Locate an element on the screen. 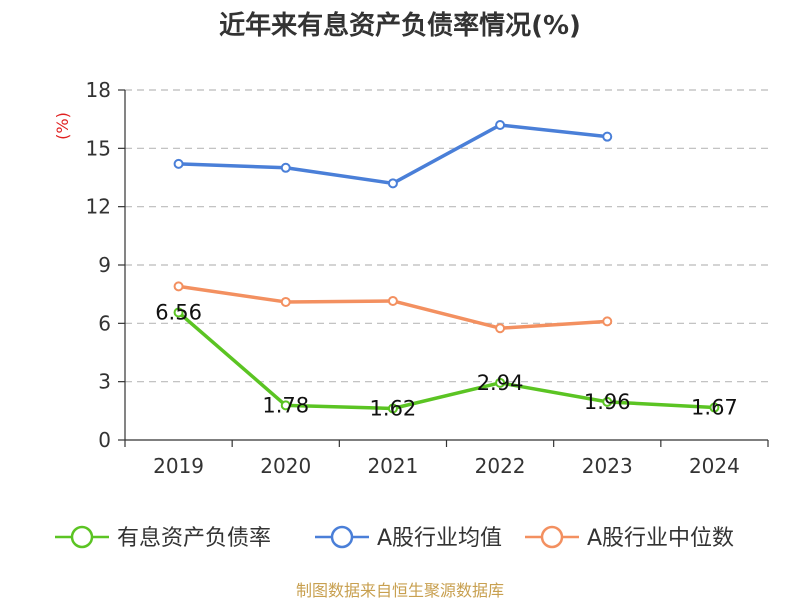 The image size is (800, 600). data-label: 1.62 is located at coordinates (393, 409).